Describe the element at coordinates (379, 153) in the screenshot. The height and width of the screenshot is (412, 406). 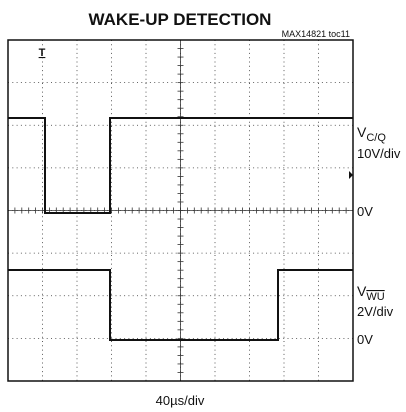
I see `channel-scale: 10V/div` at that location.